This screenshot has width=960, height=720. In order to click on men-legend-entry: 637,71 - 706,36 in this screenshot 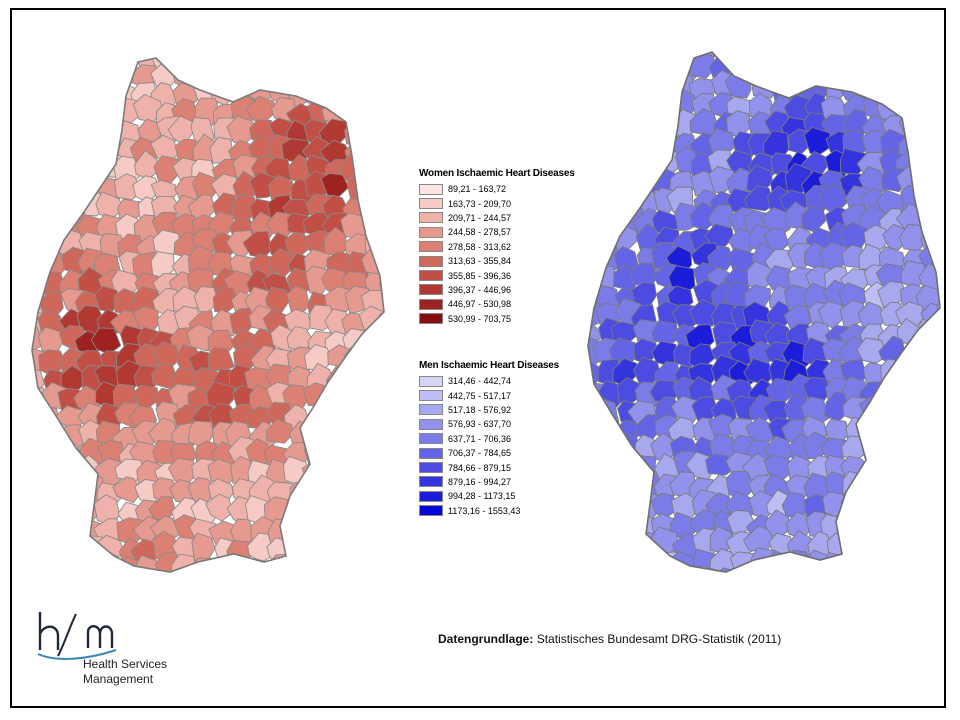, I will do `click(489, 439)`.